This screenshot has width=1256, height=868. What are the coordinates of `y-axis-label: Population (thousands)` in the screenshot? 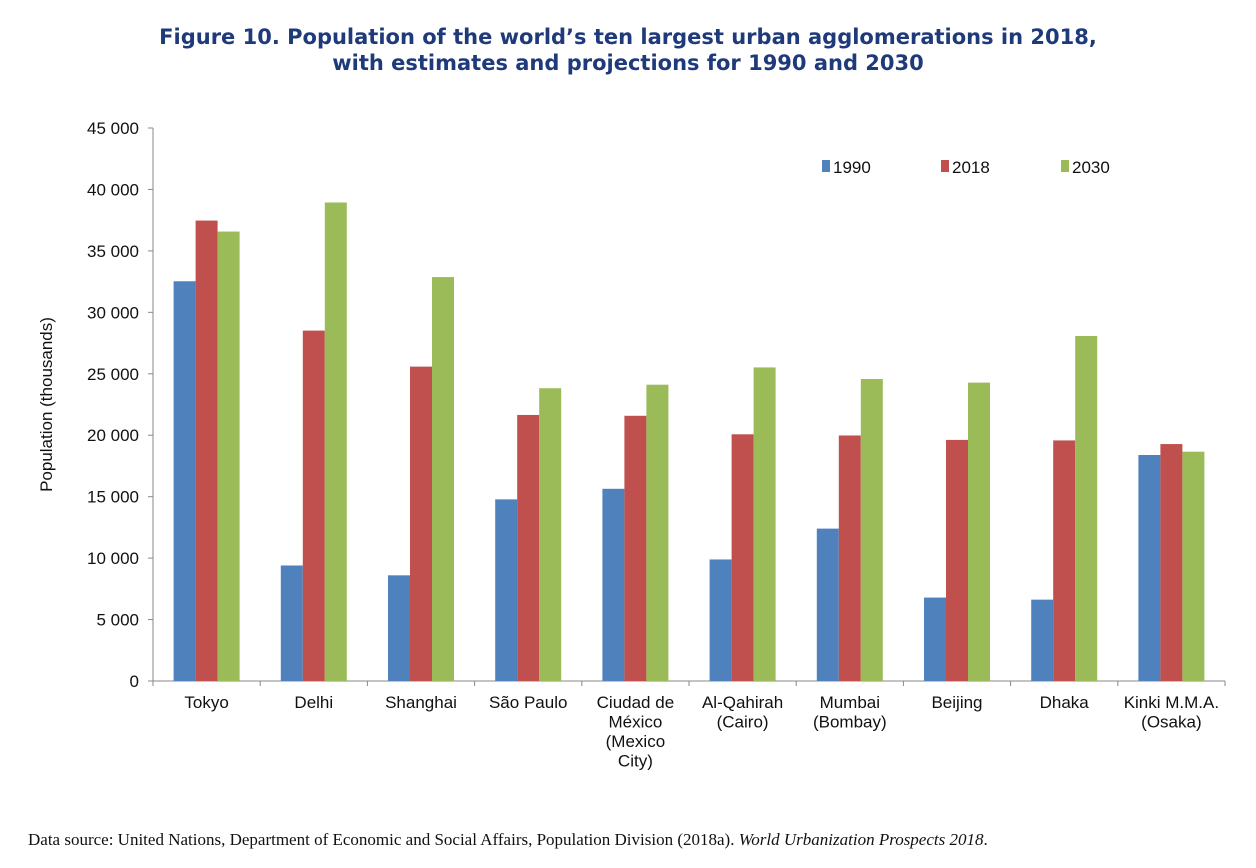 It's located at (46, 404).